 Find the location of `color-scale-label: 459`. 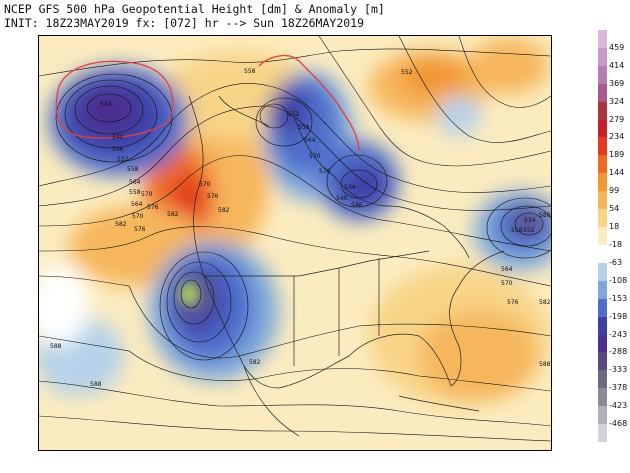

color-scale-label: 459 is located at coordinates (617, 47).